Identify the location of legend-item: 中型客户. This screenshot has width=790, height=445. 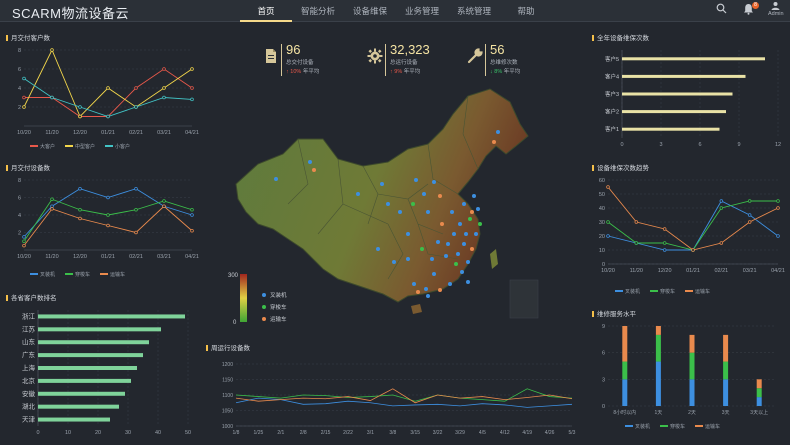
(80, 146).